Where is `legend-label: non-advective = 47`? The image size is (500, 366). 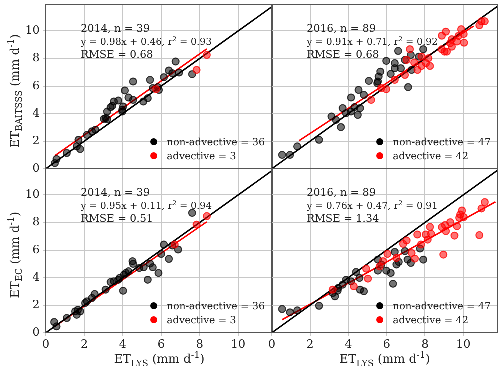 legend-label: non-advective = 47 is located at coordinates (442, 143).